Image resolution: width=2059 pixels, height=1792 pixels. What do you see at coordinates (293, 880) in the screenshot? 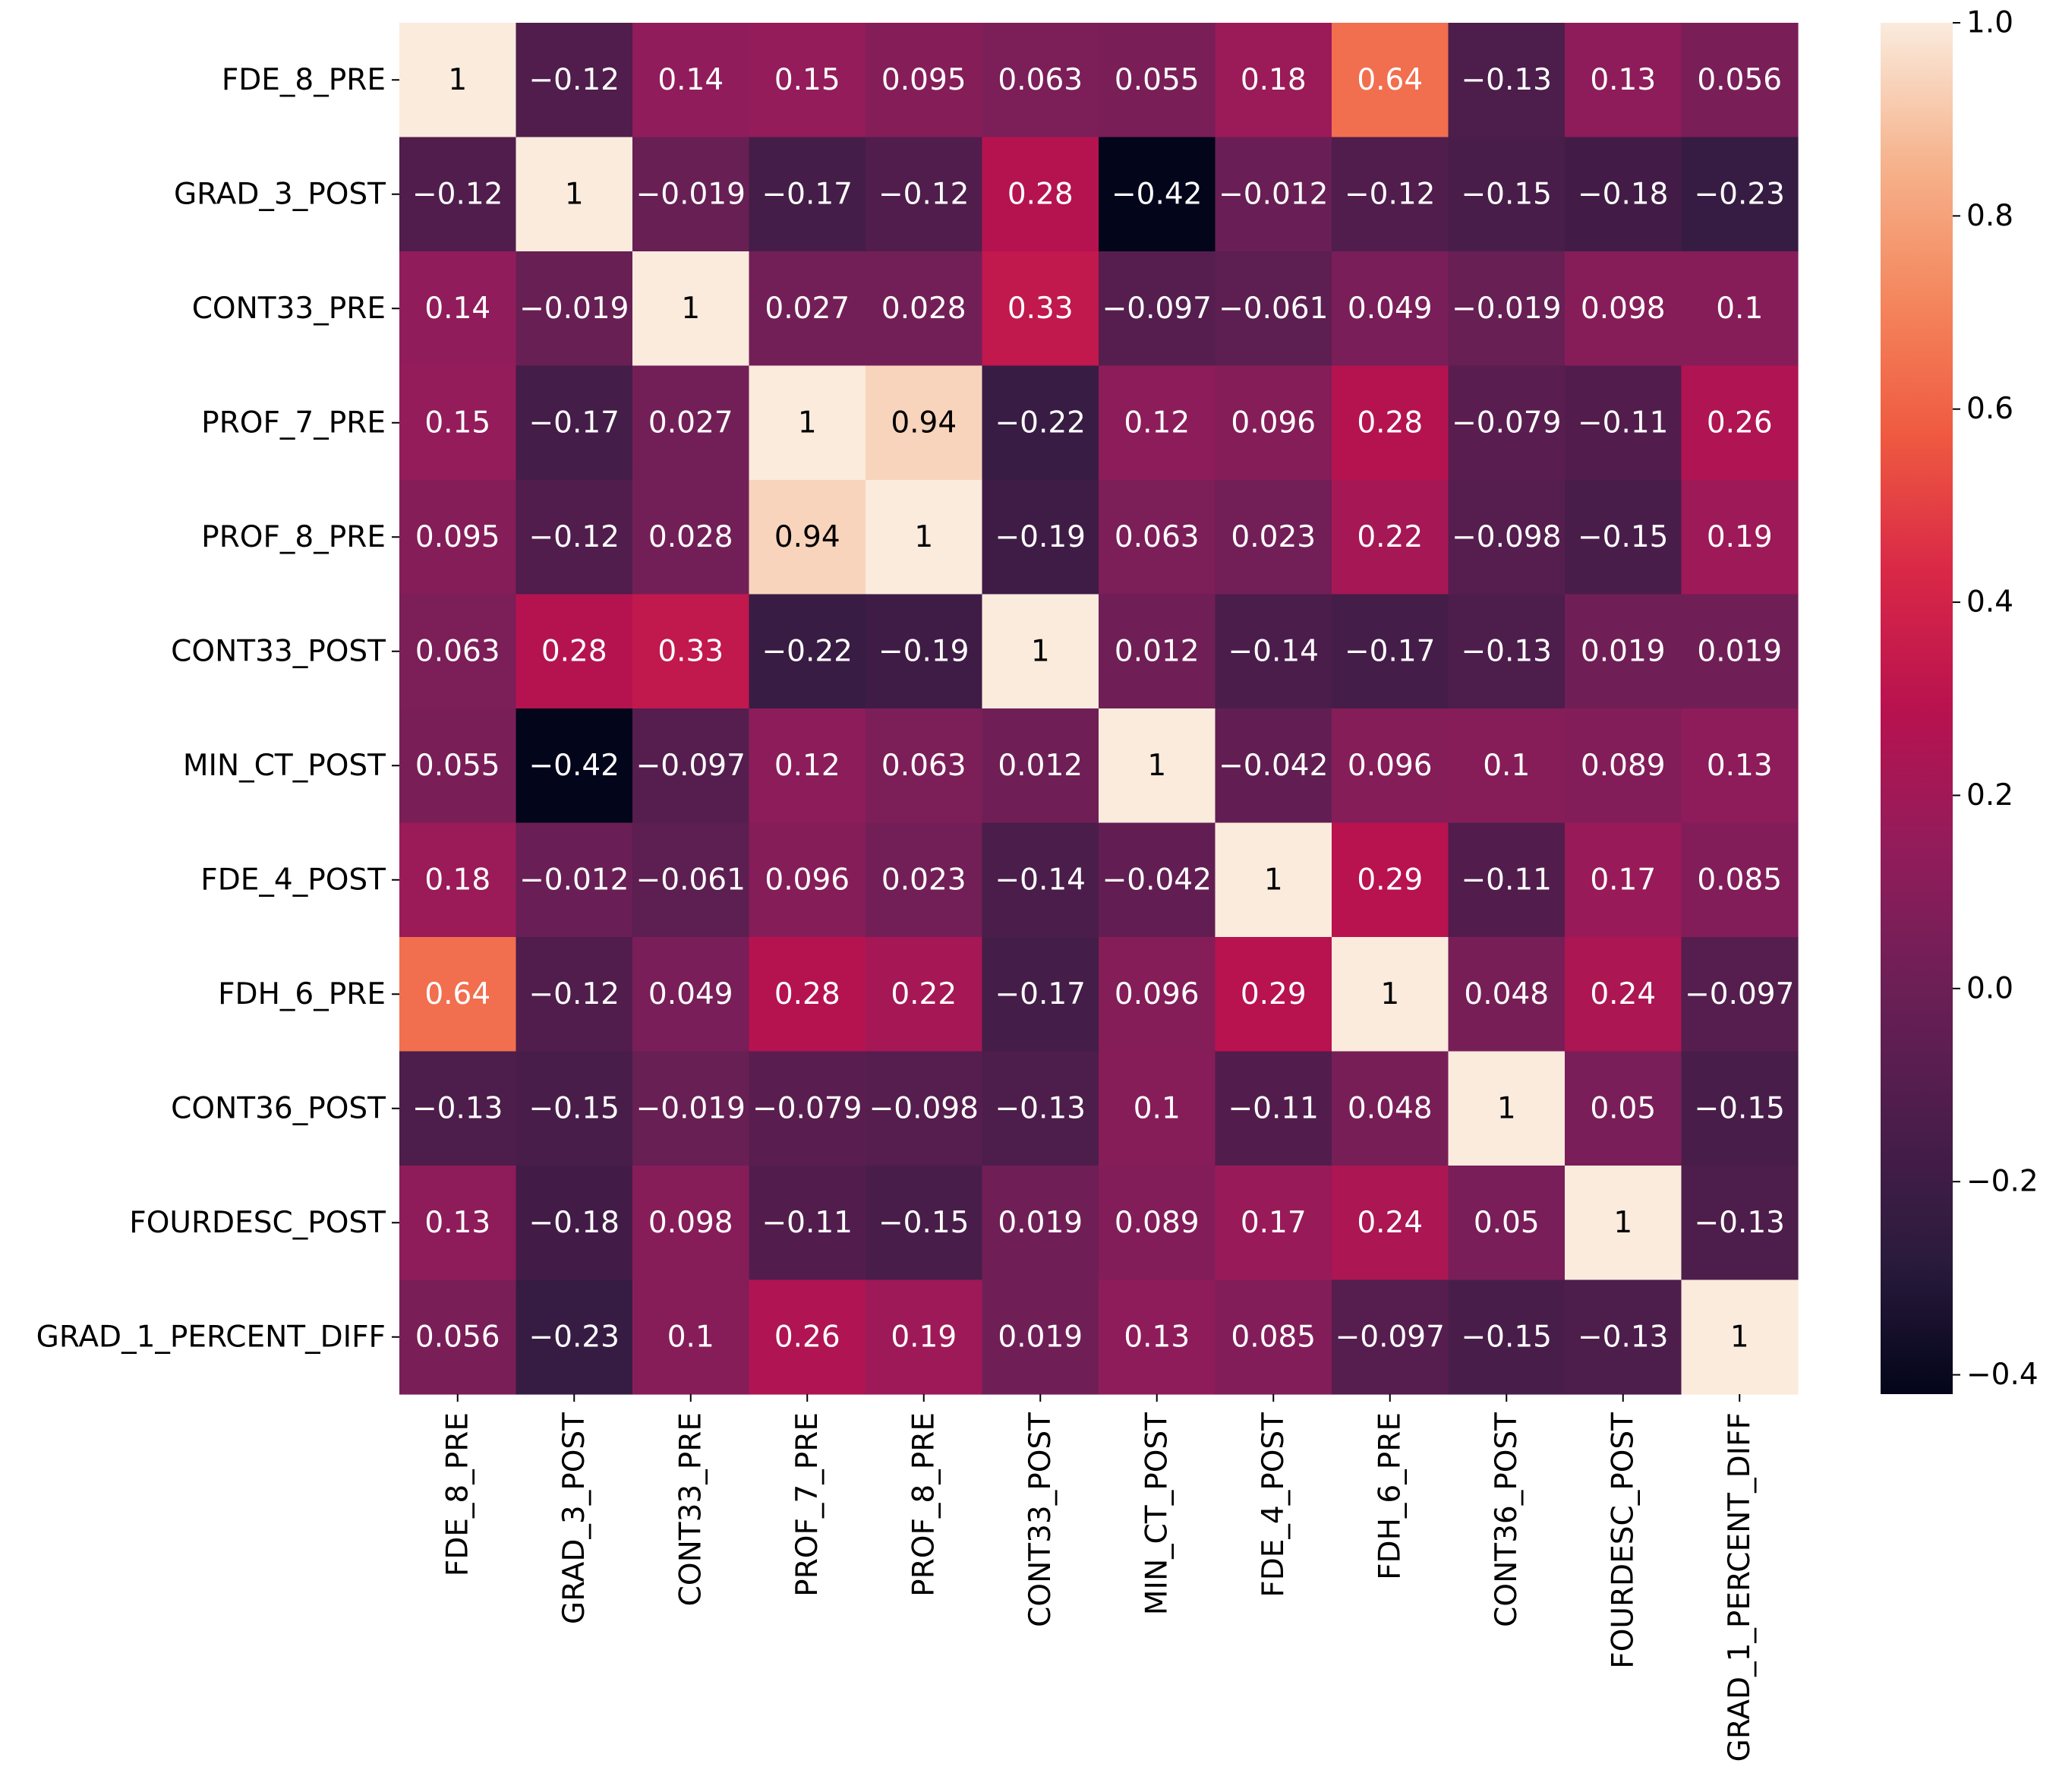
I see `y-tick-label: FDE_4_POST` at bounding box center [293, 880].